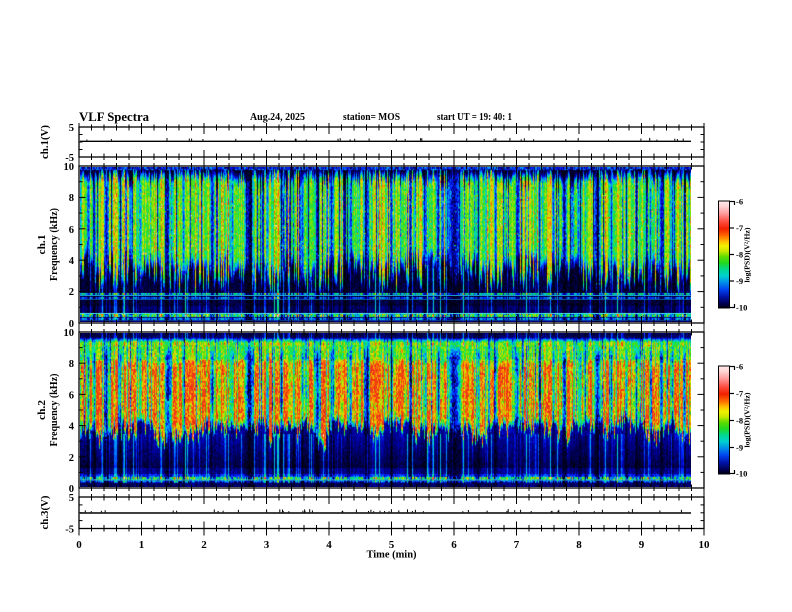 The width and height of the screenshot is (792, 612). What do you see at coordinates (42, 410) in the screenshot?
I see `svg-text: ch.2` at bounding box center [42, 410].